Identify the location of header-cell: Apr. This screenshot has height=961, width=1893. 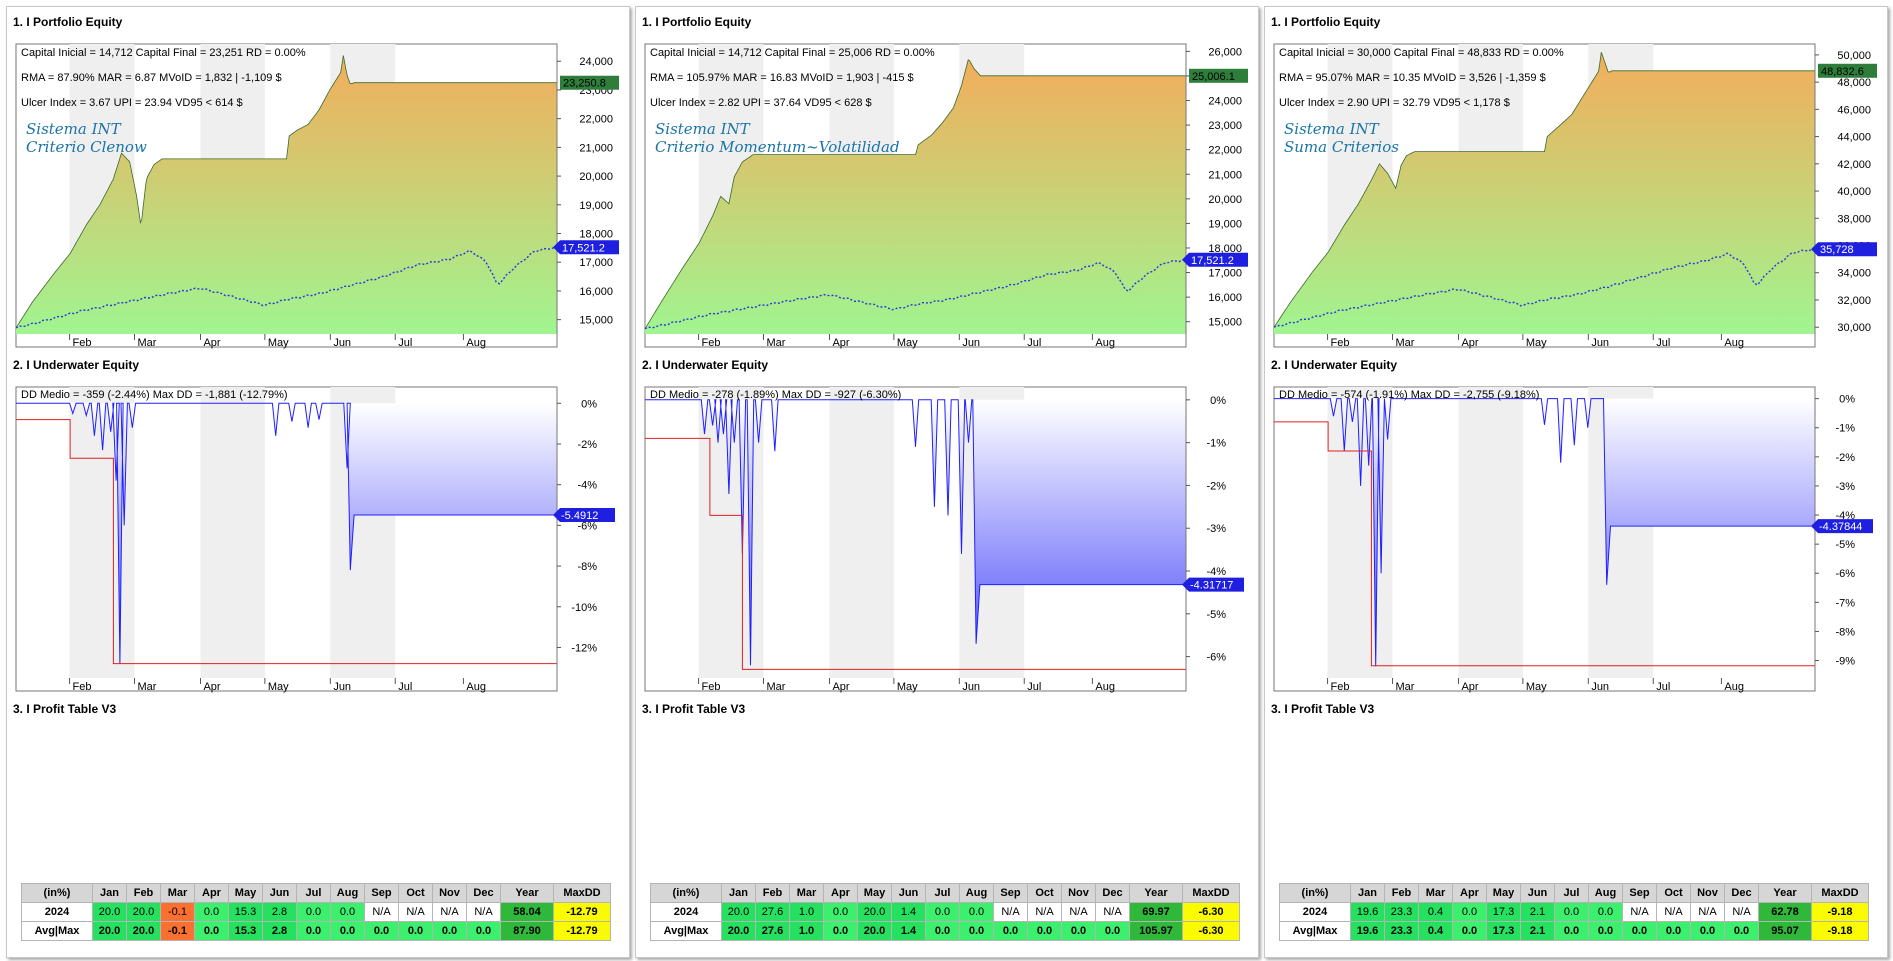
(840, 893).